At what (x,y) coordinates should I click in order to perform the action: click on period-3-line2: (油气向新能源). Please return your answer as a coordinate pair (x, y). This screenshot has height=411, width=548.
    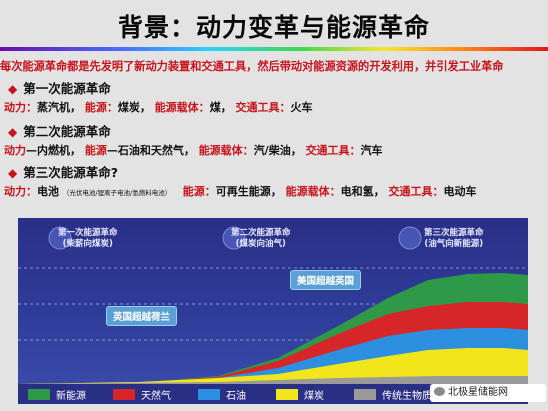
    Looking at the image, I should click on (454, 244).